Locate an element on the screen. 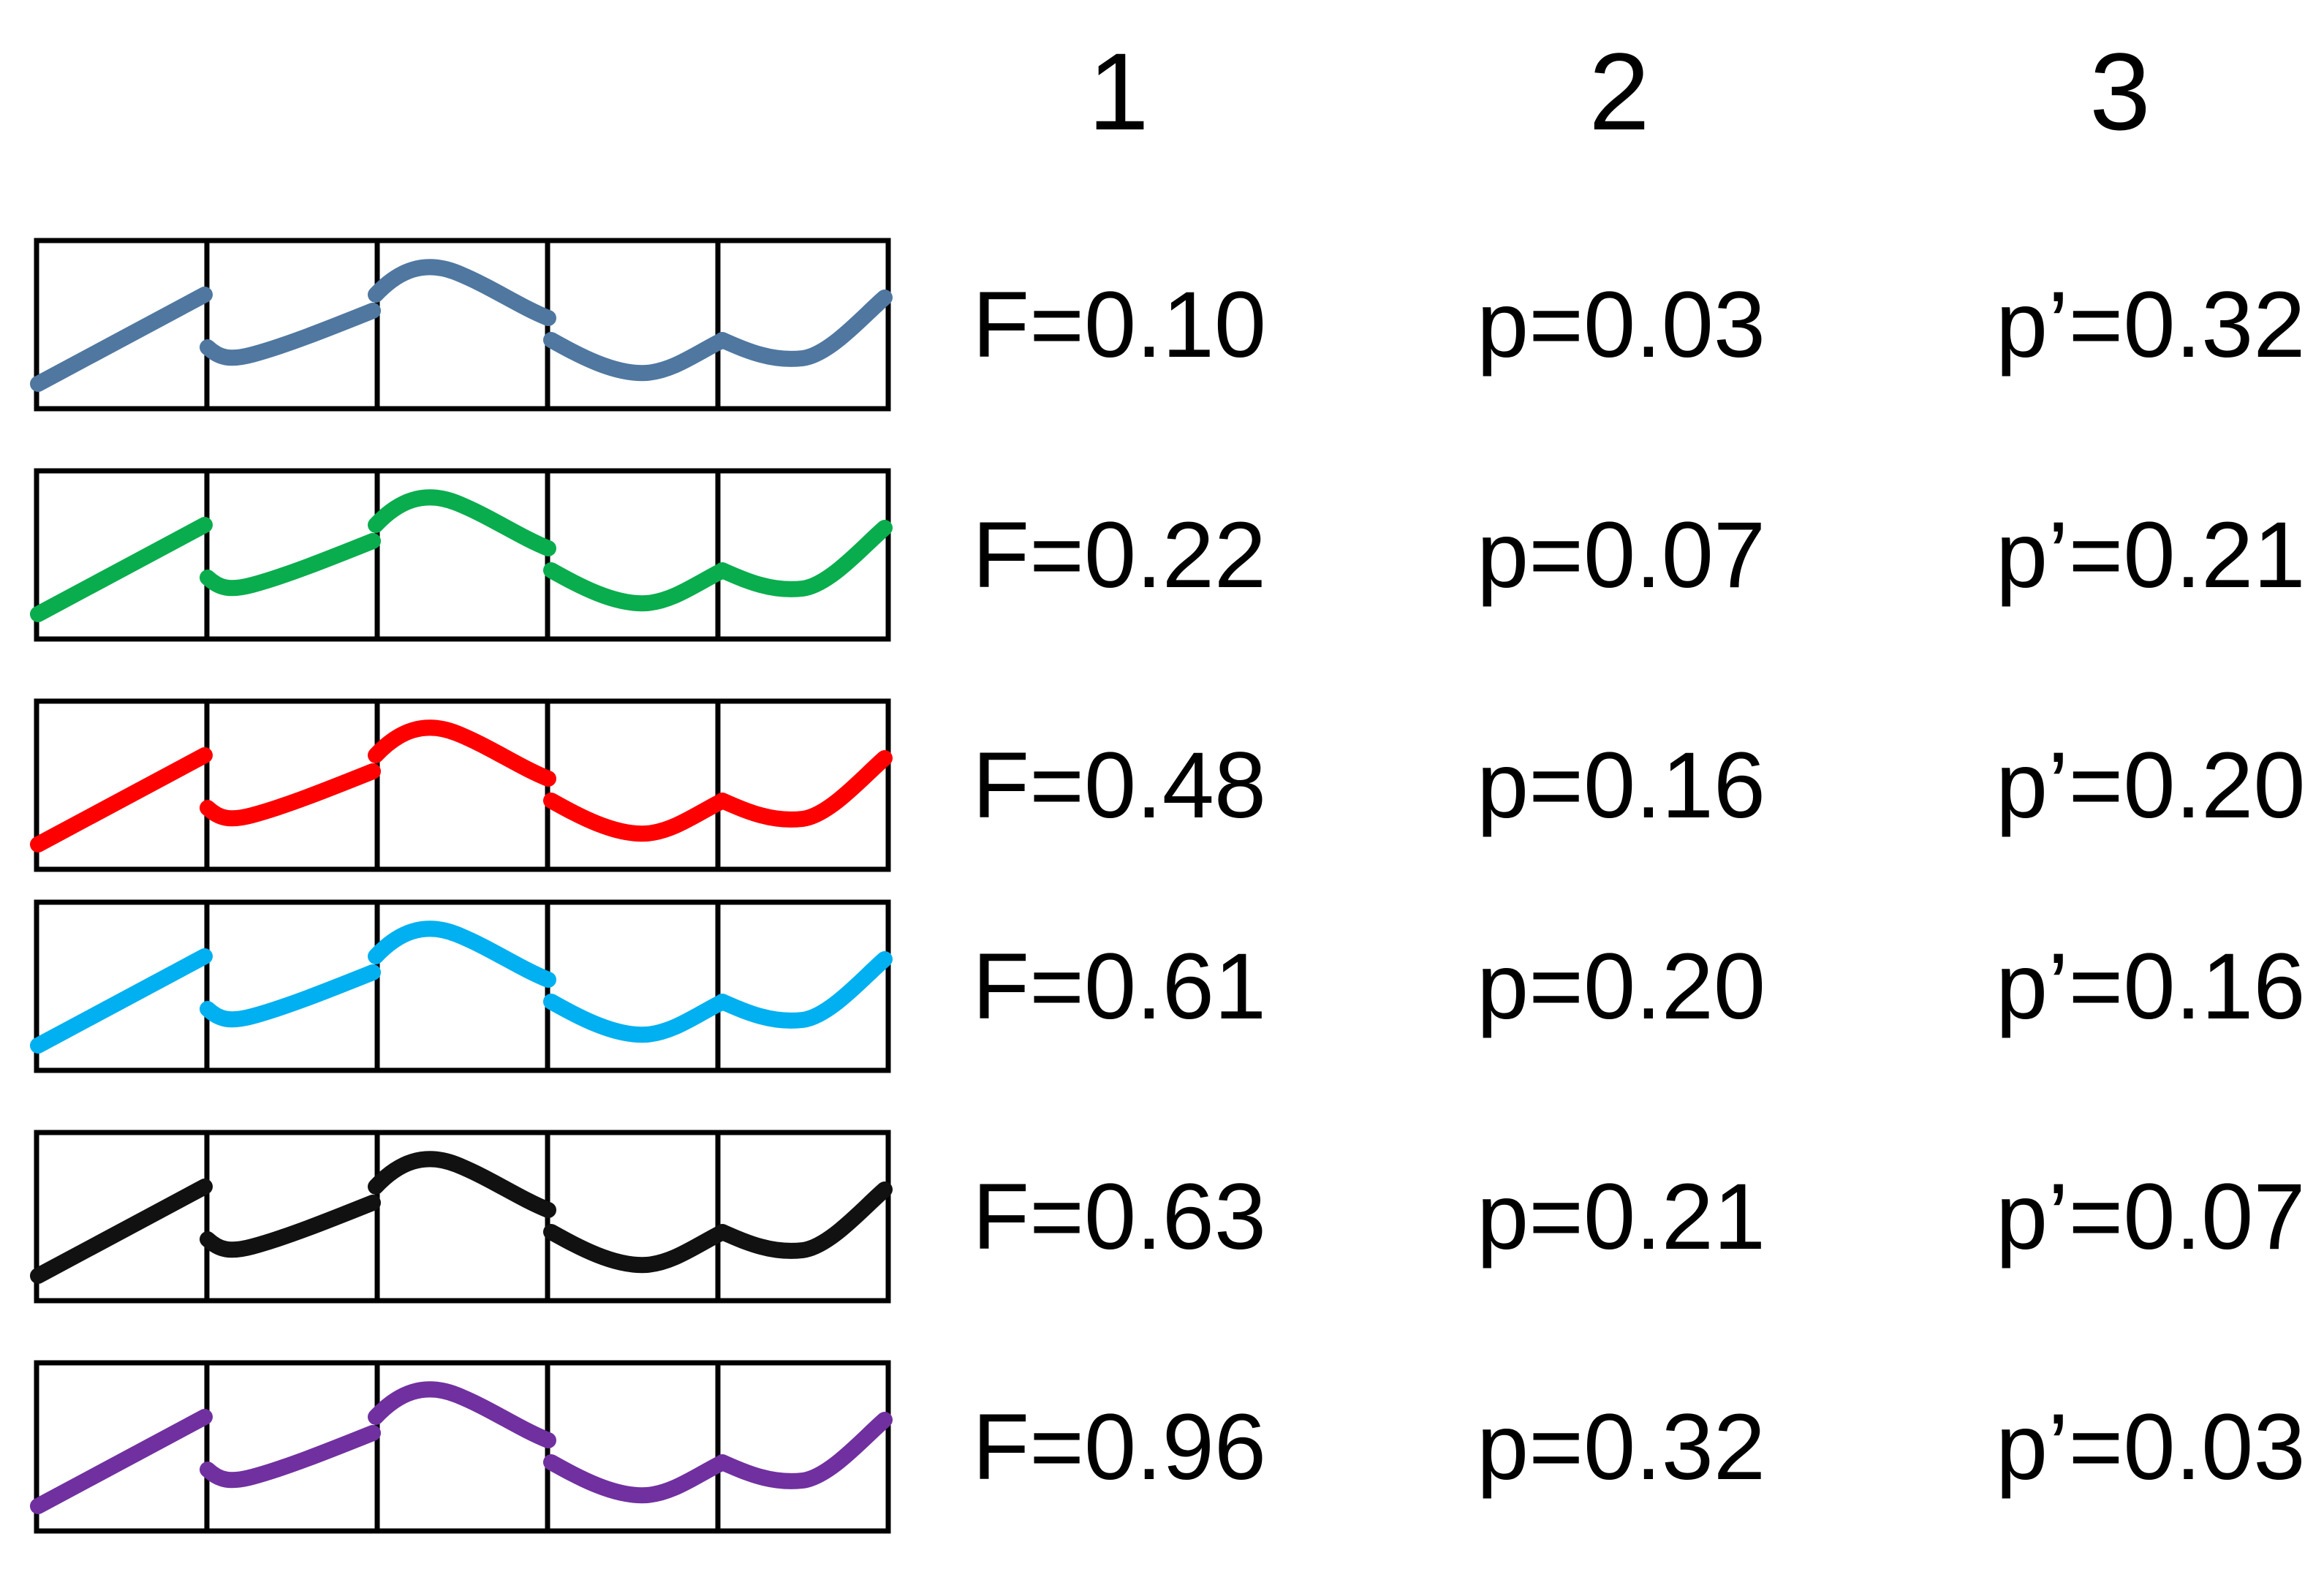  p-value-4: p=0.20 is located at coordinates (1621, 987).